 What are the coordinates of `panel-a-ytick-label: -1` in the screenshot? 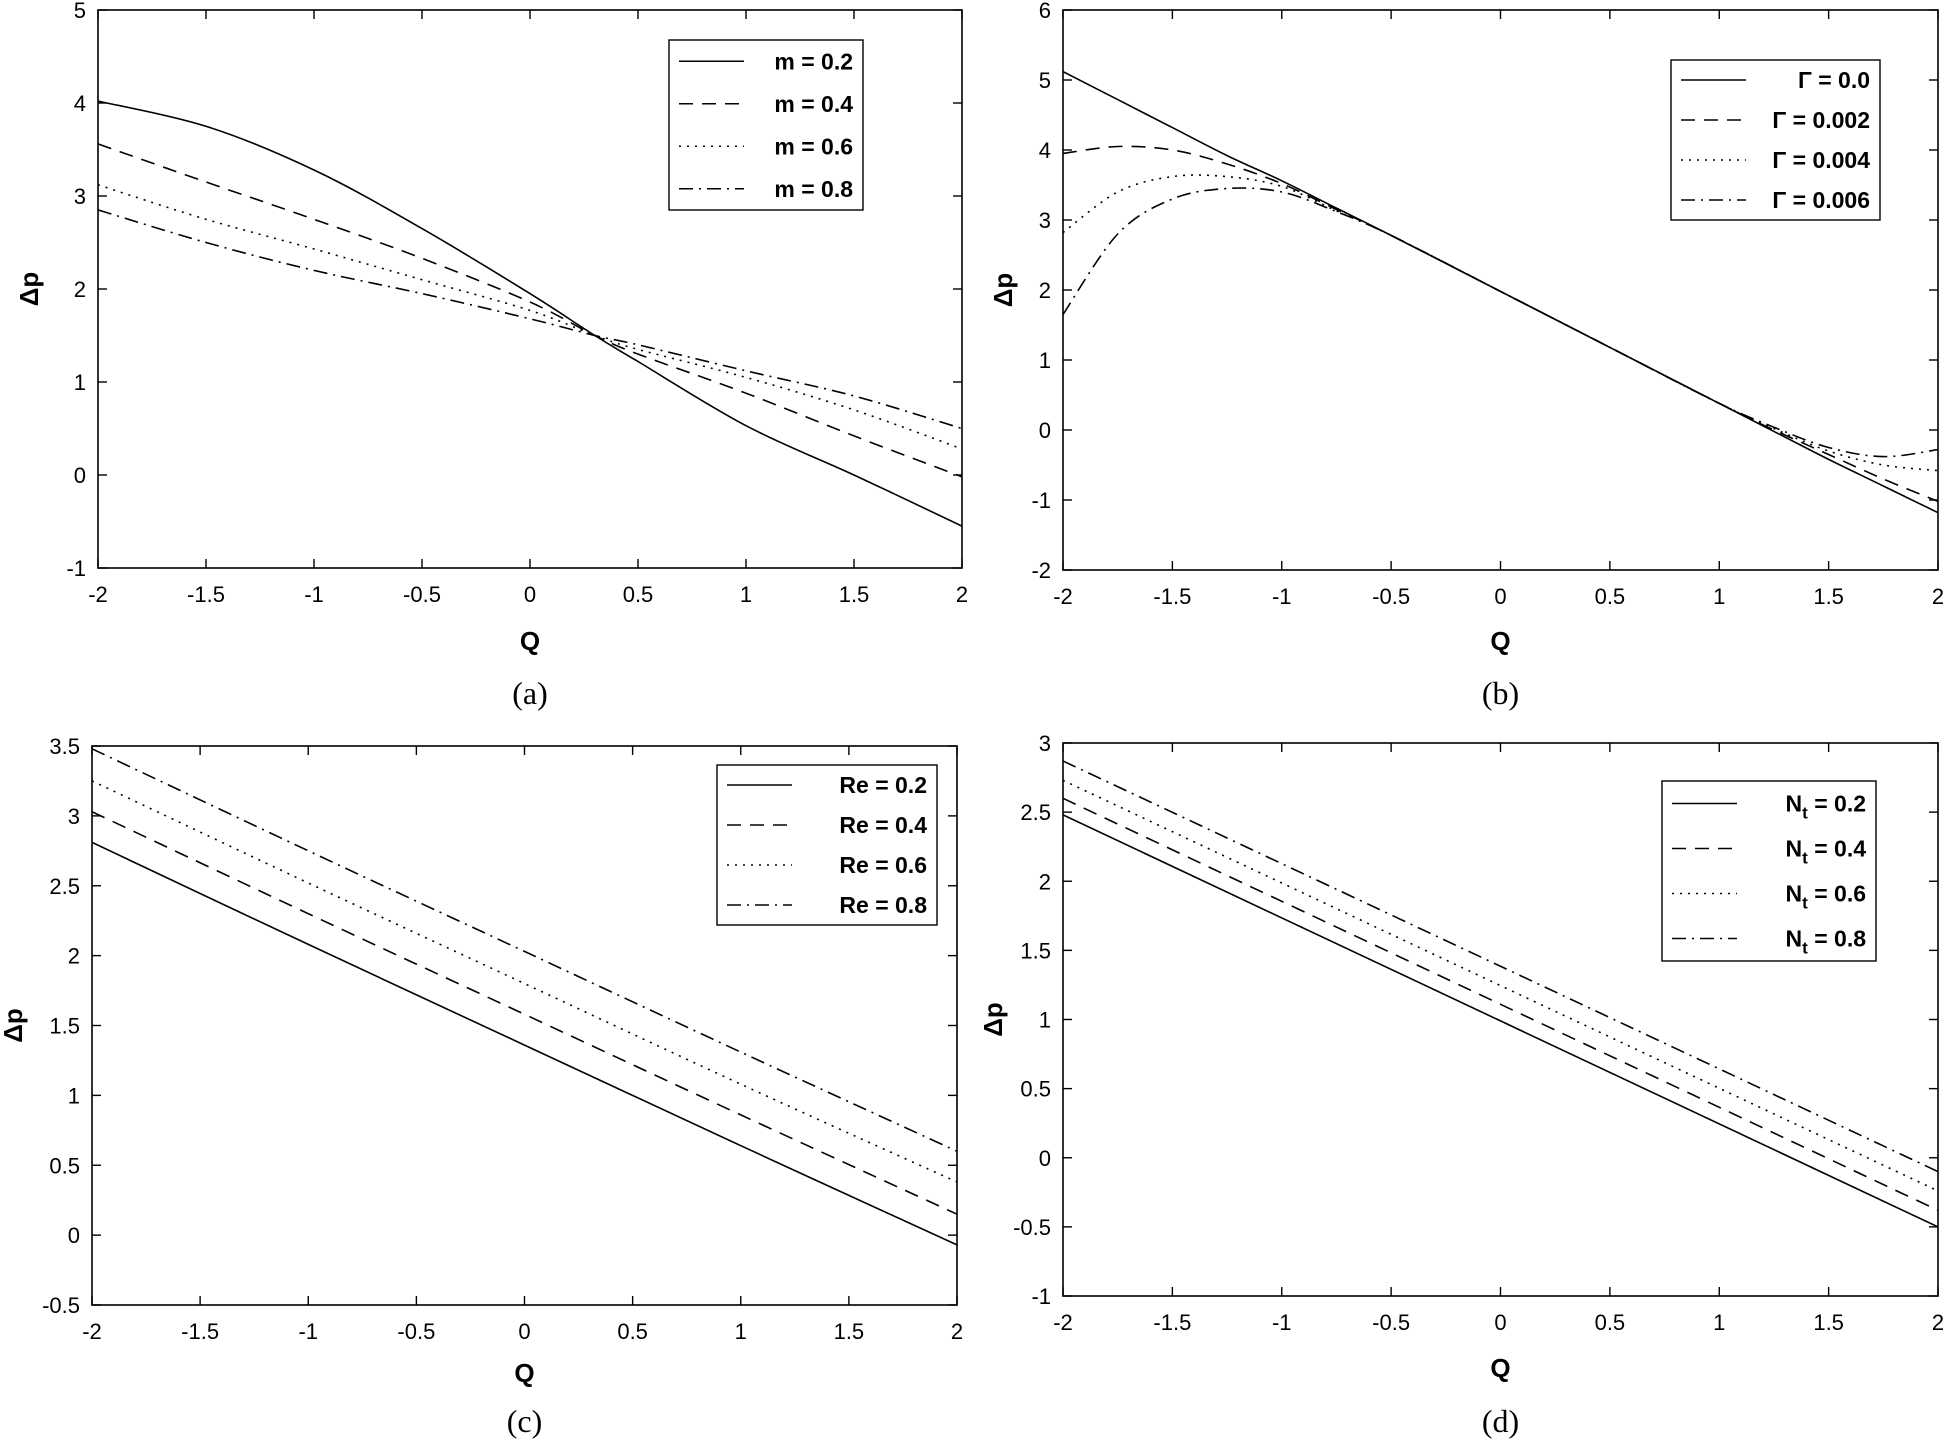 It's located at (76, 568).